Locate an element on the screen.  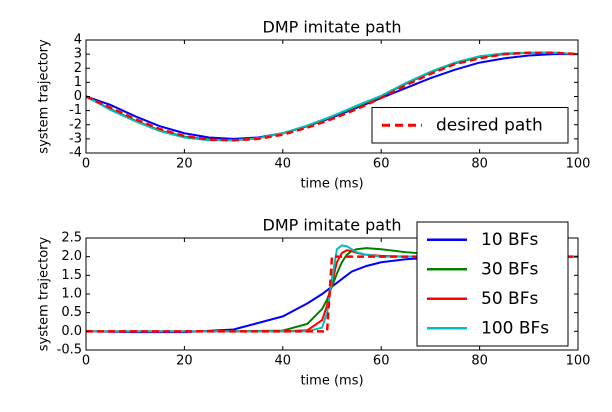
legend-label: desired path is located at coordinates (489, 125).